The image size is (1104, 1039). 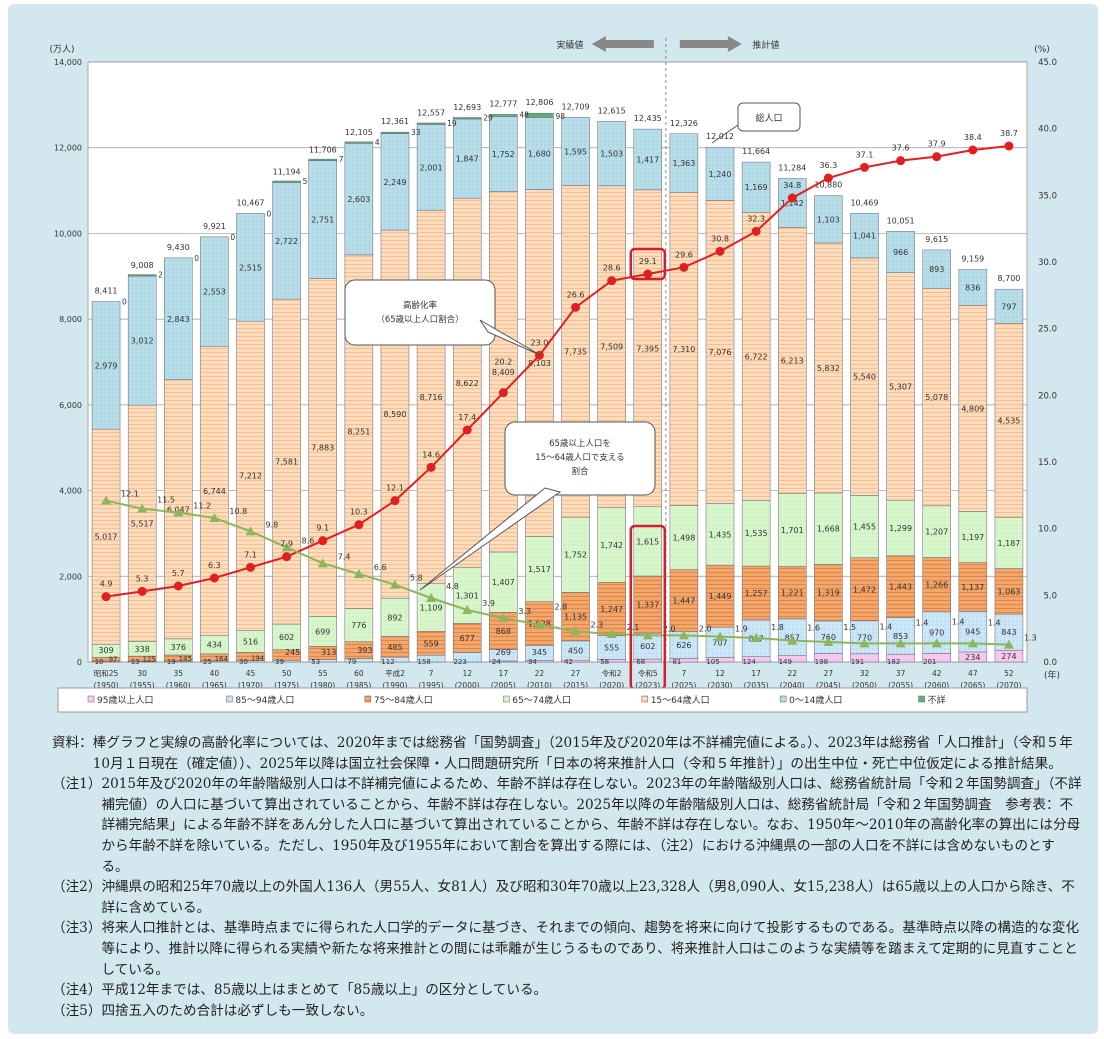 I want to click on segment-value-label: 5,078, so click(x=936, y=397).